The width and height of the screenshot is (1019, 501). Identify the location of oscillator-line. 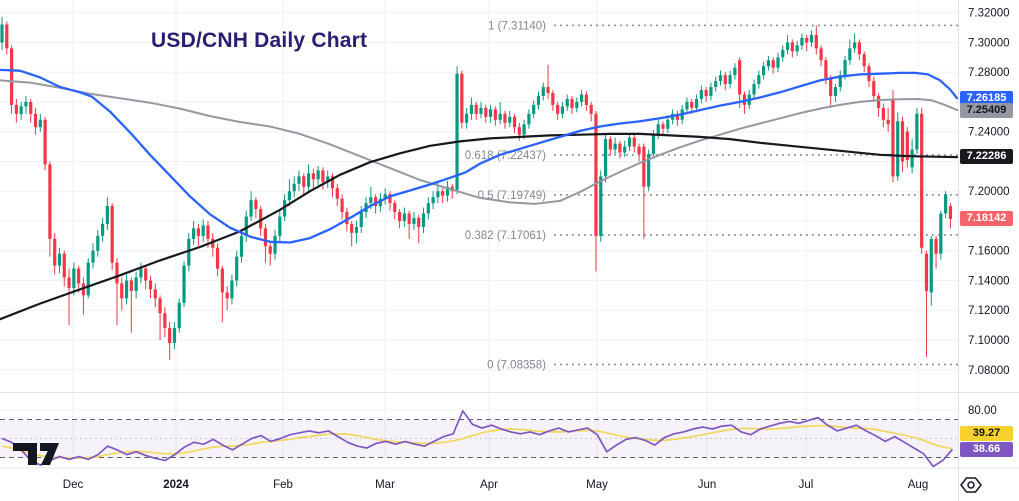
(477, 439).